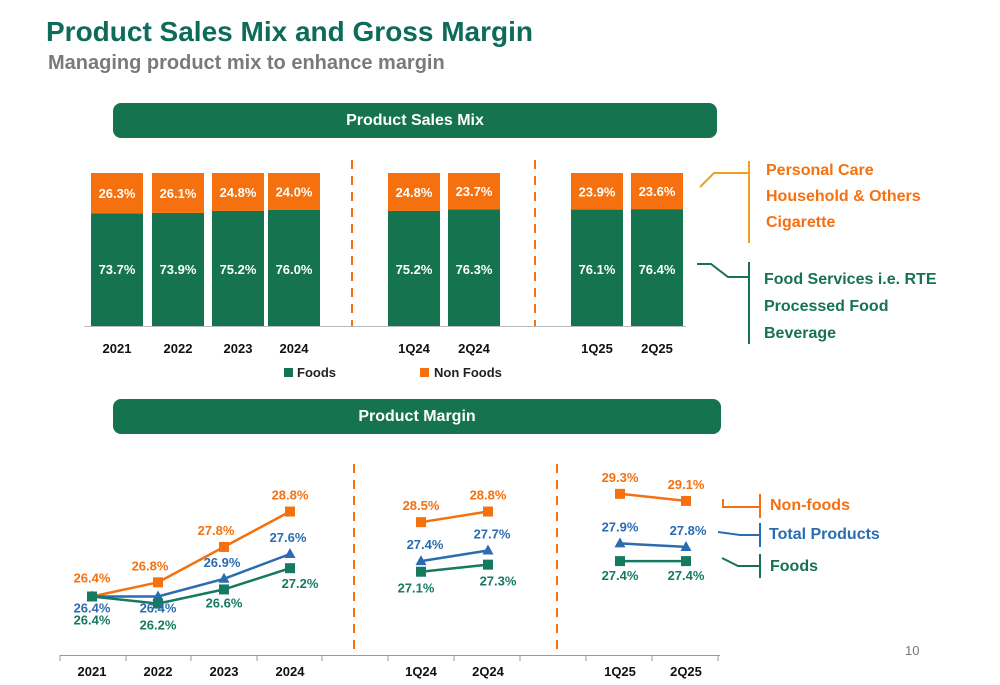  I want to click on bar-nonfoods-1Q25, so click(597, 191).